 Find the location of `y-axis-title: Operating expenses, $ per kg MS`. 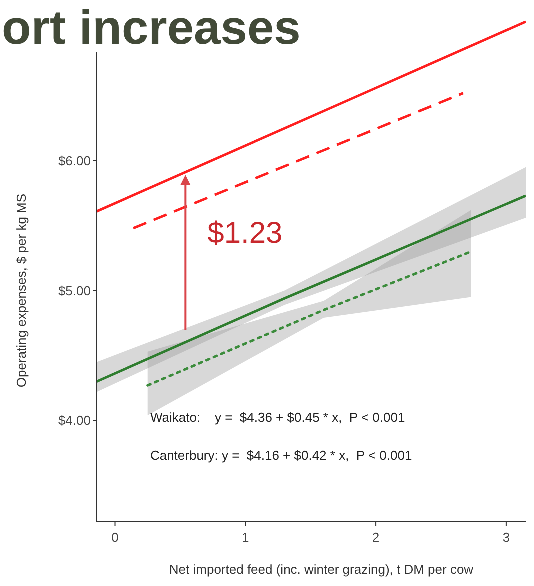

y-axis-title: Operating expenses, $ per kg MS is located at coordinates (21, 291).